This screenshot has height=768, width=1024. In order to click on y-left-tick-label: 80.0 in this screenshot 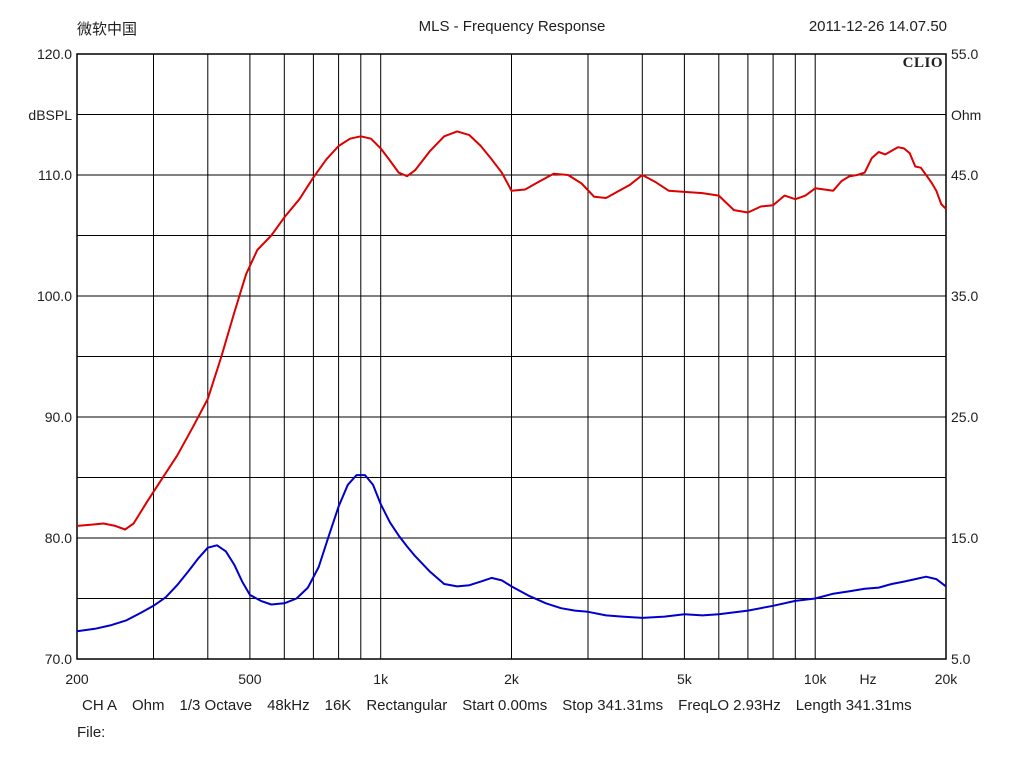, I will do `click(58, 538)`.